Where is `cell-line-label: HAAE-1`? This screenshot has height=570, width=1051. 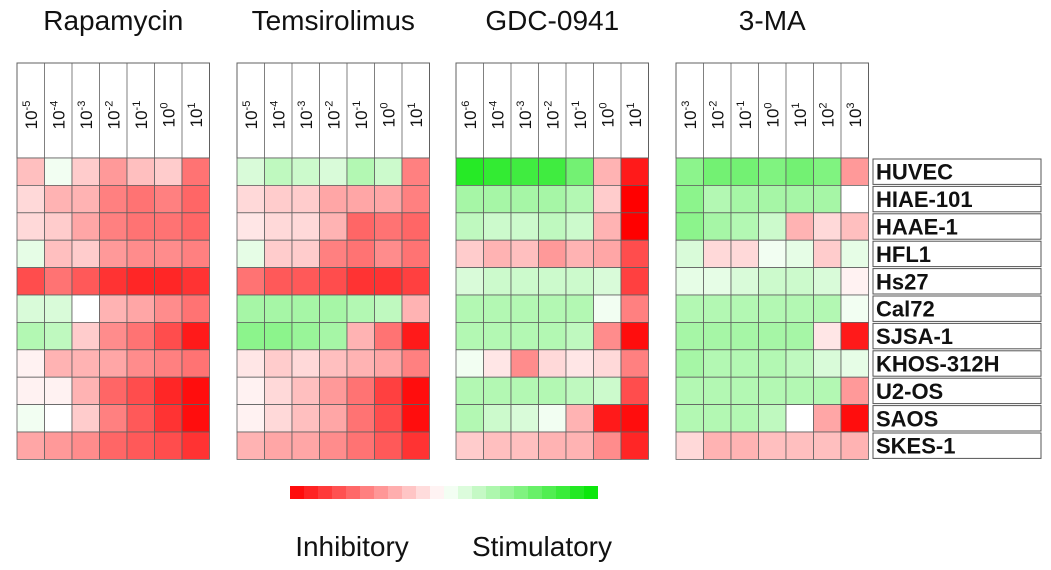 cell-line-label: HAAE-1 is located at coordinates (917, 227).